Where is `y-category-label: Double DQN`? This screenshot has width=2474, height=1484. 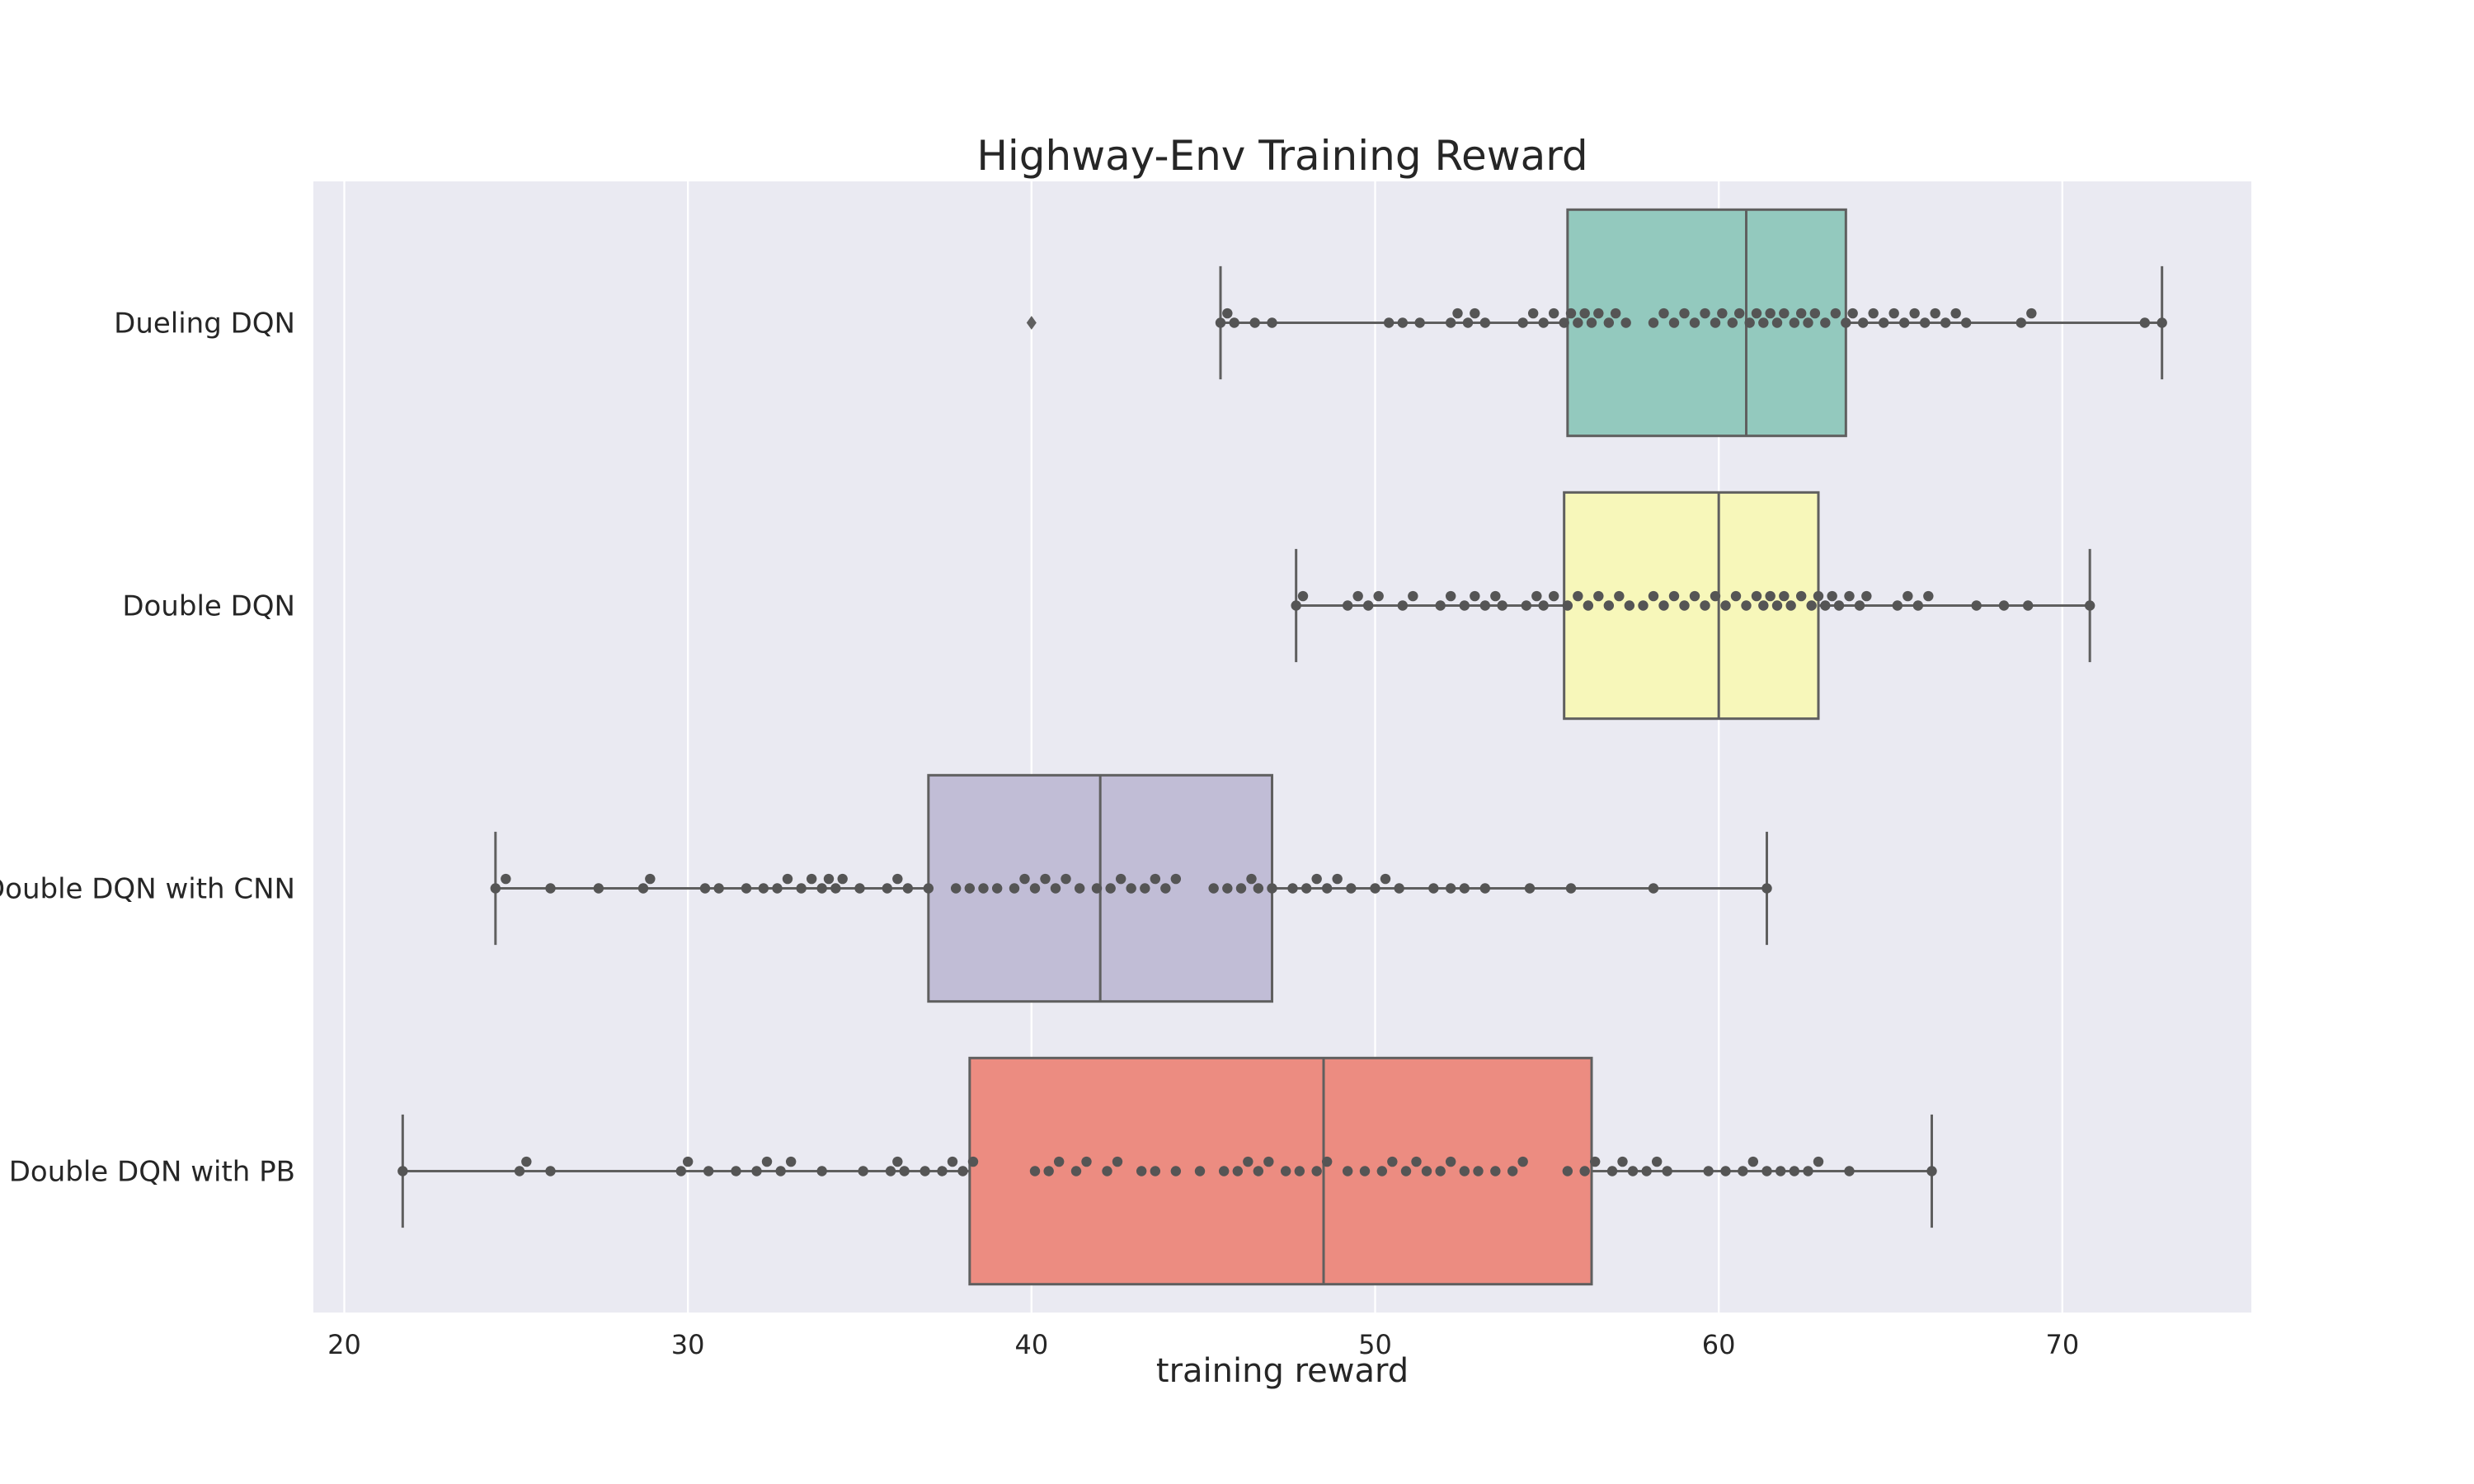 y-category-label: Double DQN is located at coordinates (208, 606).